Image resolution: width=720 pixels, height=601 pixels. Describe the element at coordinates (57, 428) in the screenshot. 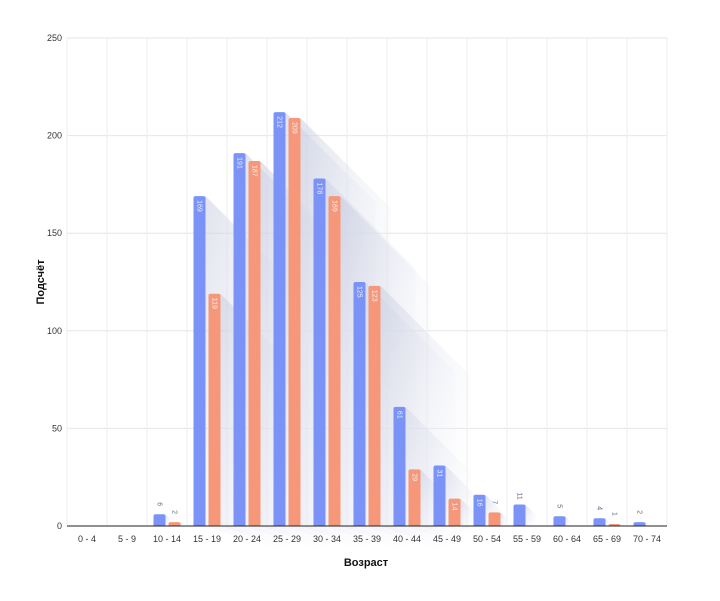

I see `y-tick-label: 50` at that location.